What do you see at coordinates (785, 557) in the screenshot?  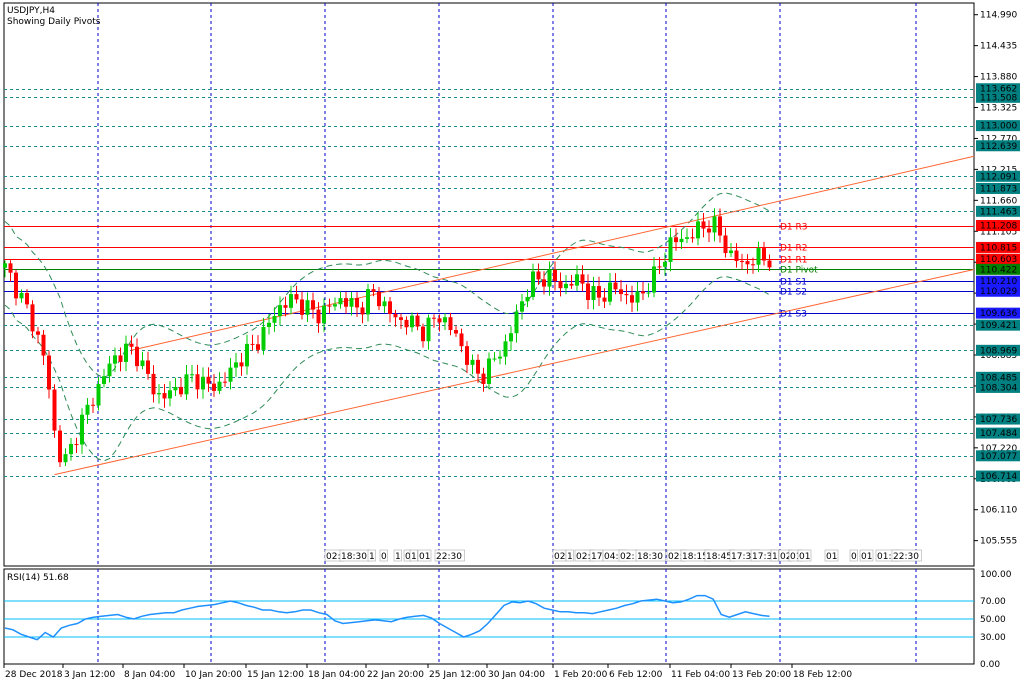 I see `overlap-label-b-13: 02` at bounding box center [785, 557].